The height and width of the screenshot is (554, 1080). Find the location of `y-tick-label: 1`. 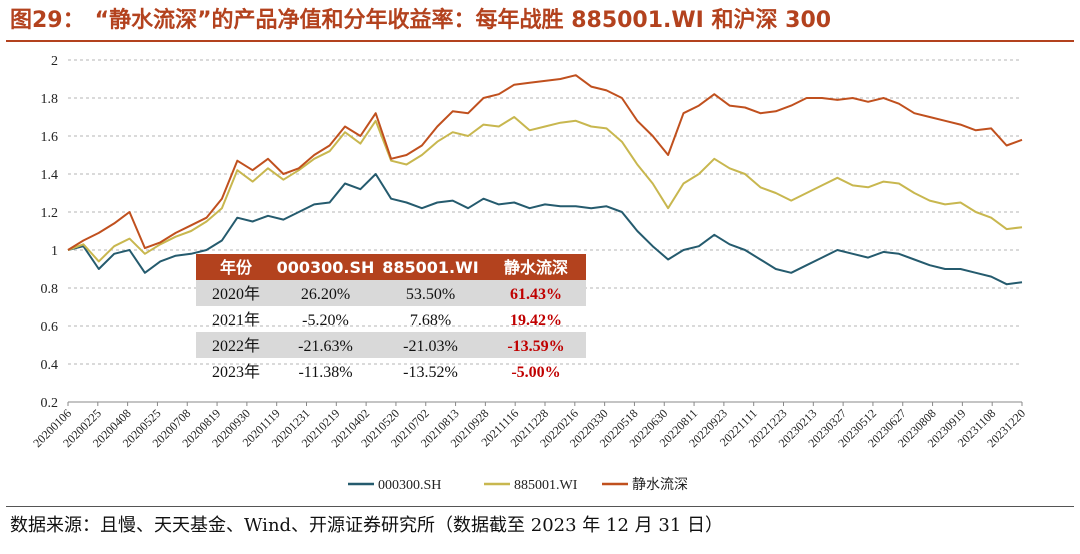

y-tick-label: 1 is located at coordinates (54, 251).